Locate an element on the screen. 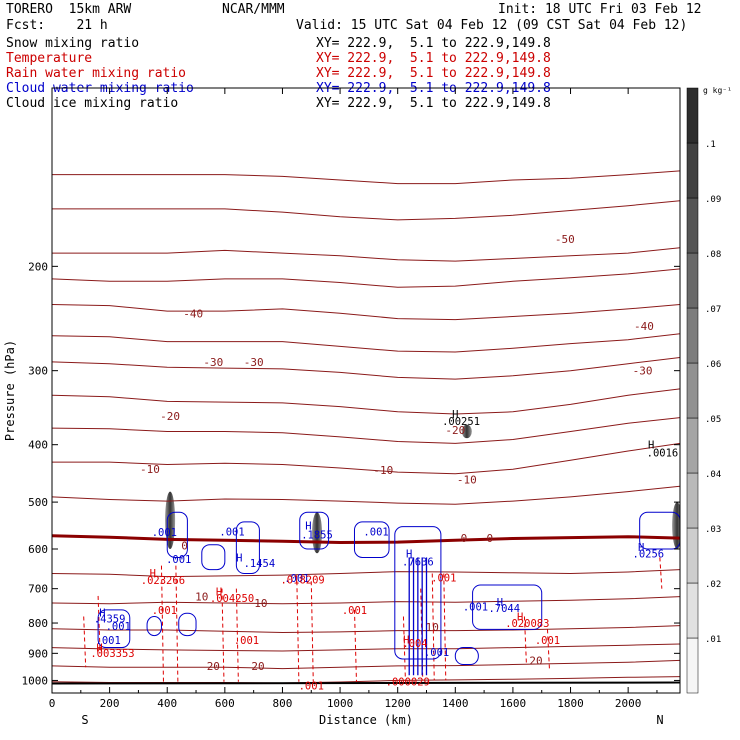 The height and width of the screenshot is (740, 740). y-tick-label: 400 is located at coordinates (38, 445).